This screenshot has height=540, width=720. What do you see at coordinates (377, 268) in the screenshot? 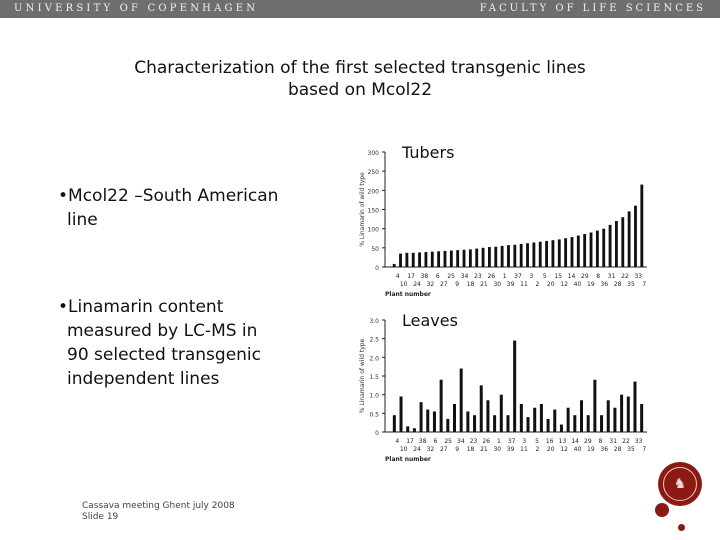
I see `y-tick-label: 0` at bounding box center [377, 268].